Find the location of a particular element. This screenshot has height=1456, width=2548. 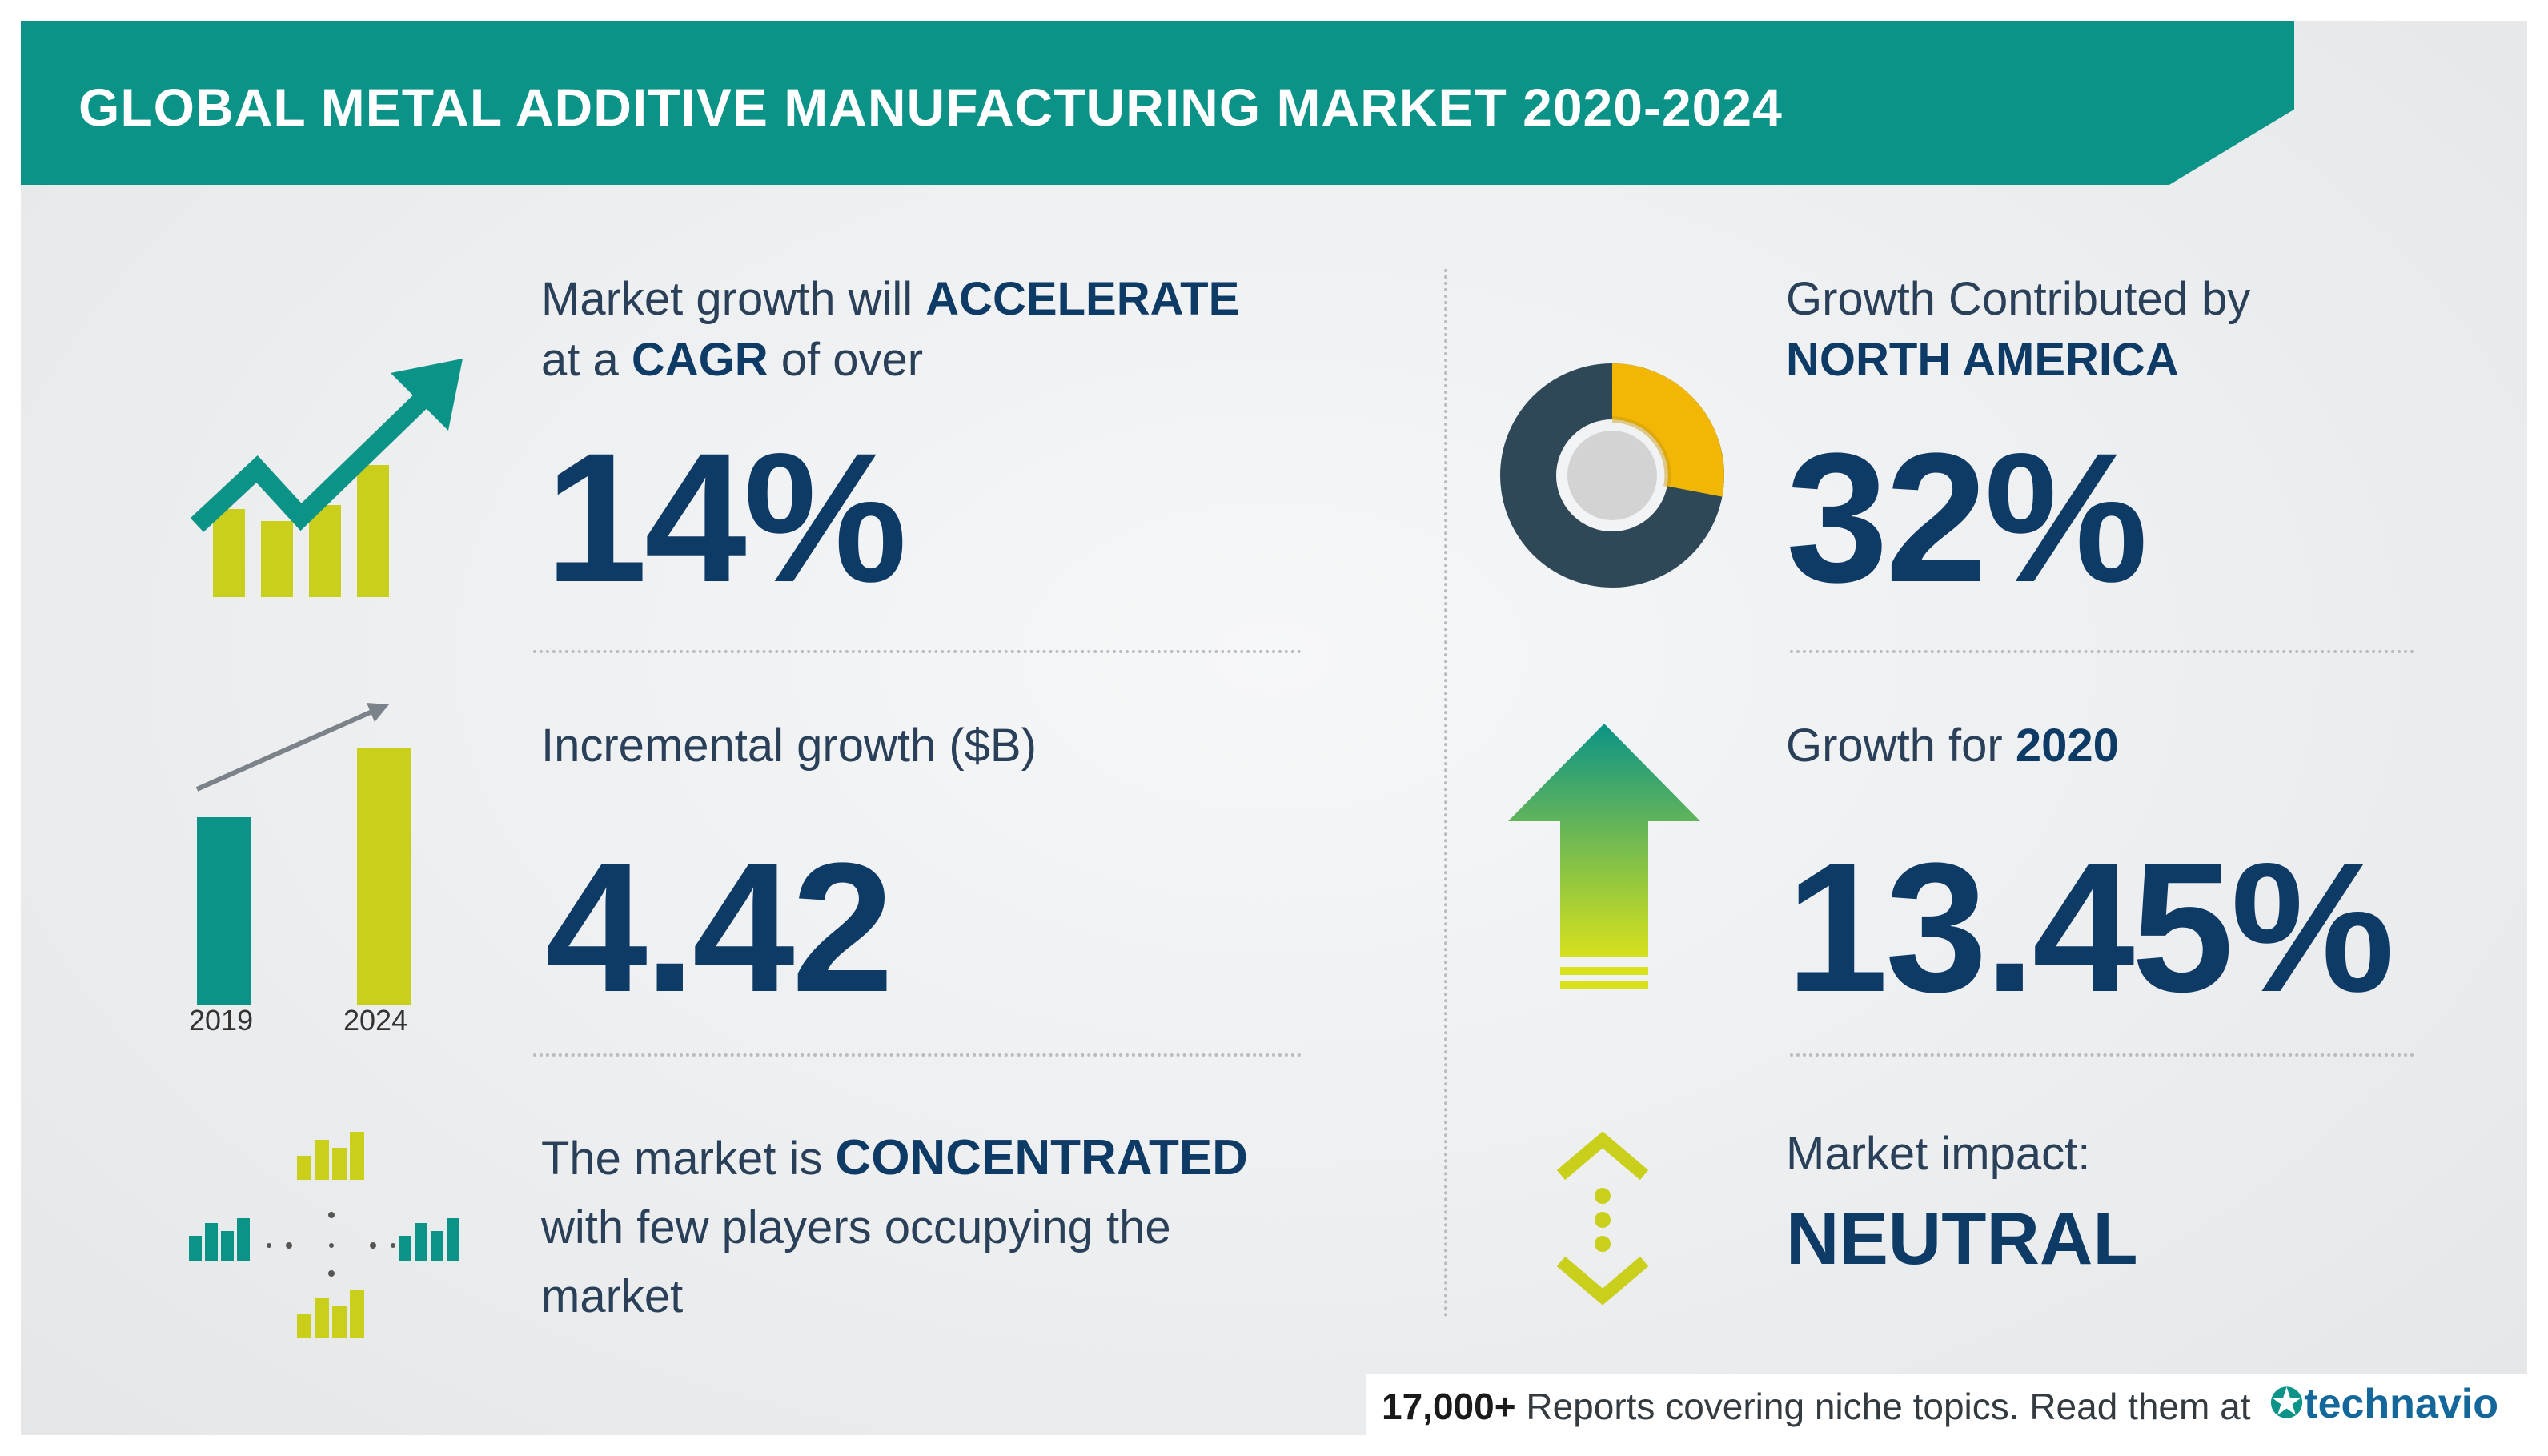

region-label-line2: NORTH AMERICA is located at coordinates (1982, 360).